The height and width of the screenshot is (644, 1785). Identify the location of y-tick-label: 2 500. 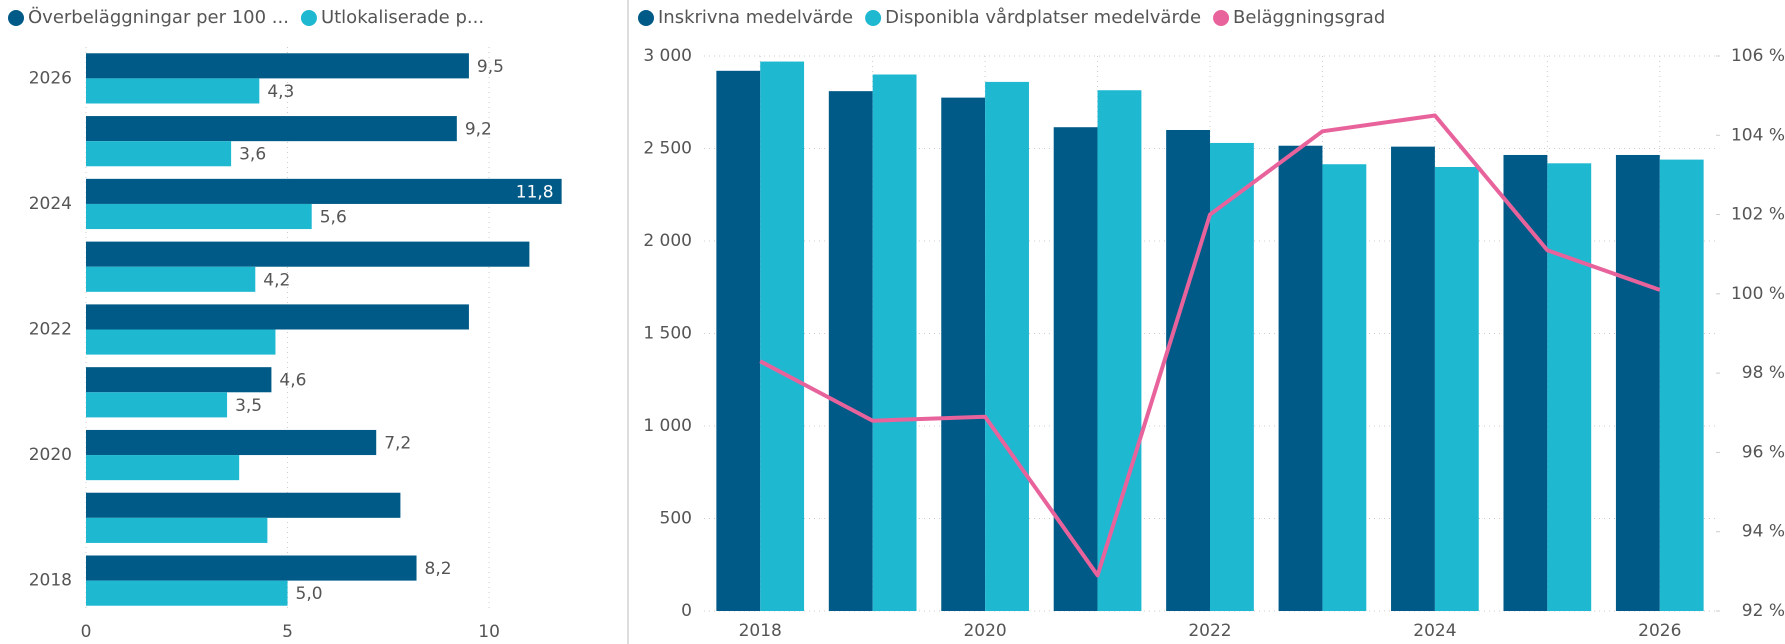
(667, 149).